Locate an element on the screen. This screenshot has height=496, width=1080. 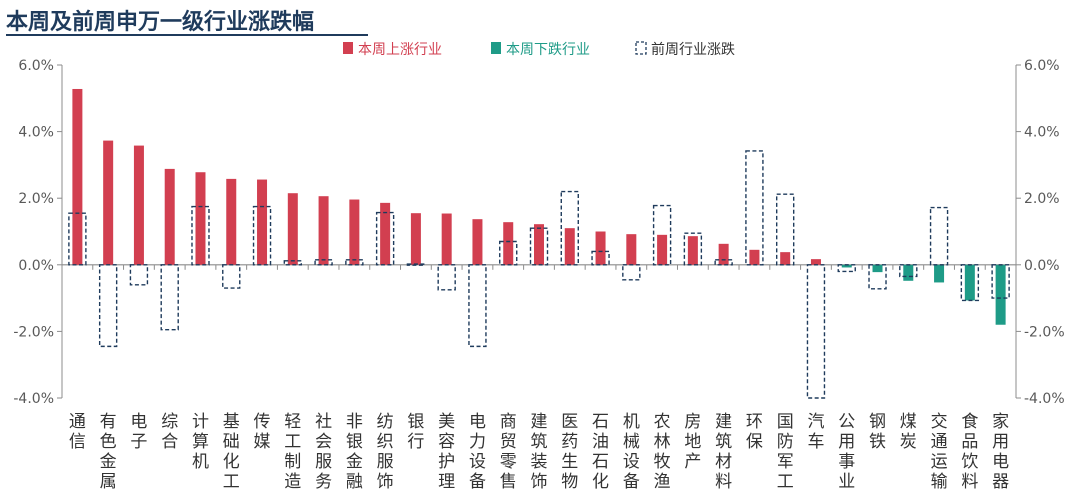
legend-label: 前周行业涨跌 is located at coordinates (693, 49).